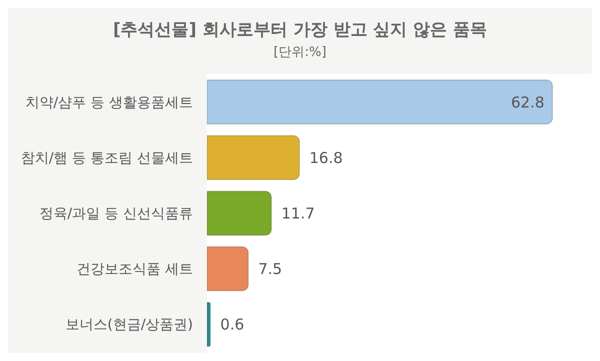 This screenshot has height=361, width=600. Describe the element at coordinates (298, 213) in the screenshot. I see `data-label: 11.7` at that location.